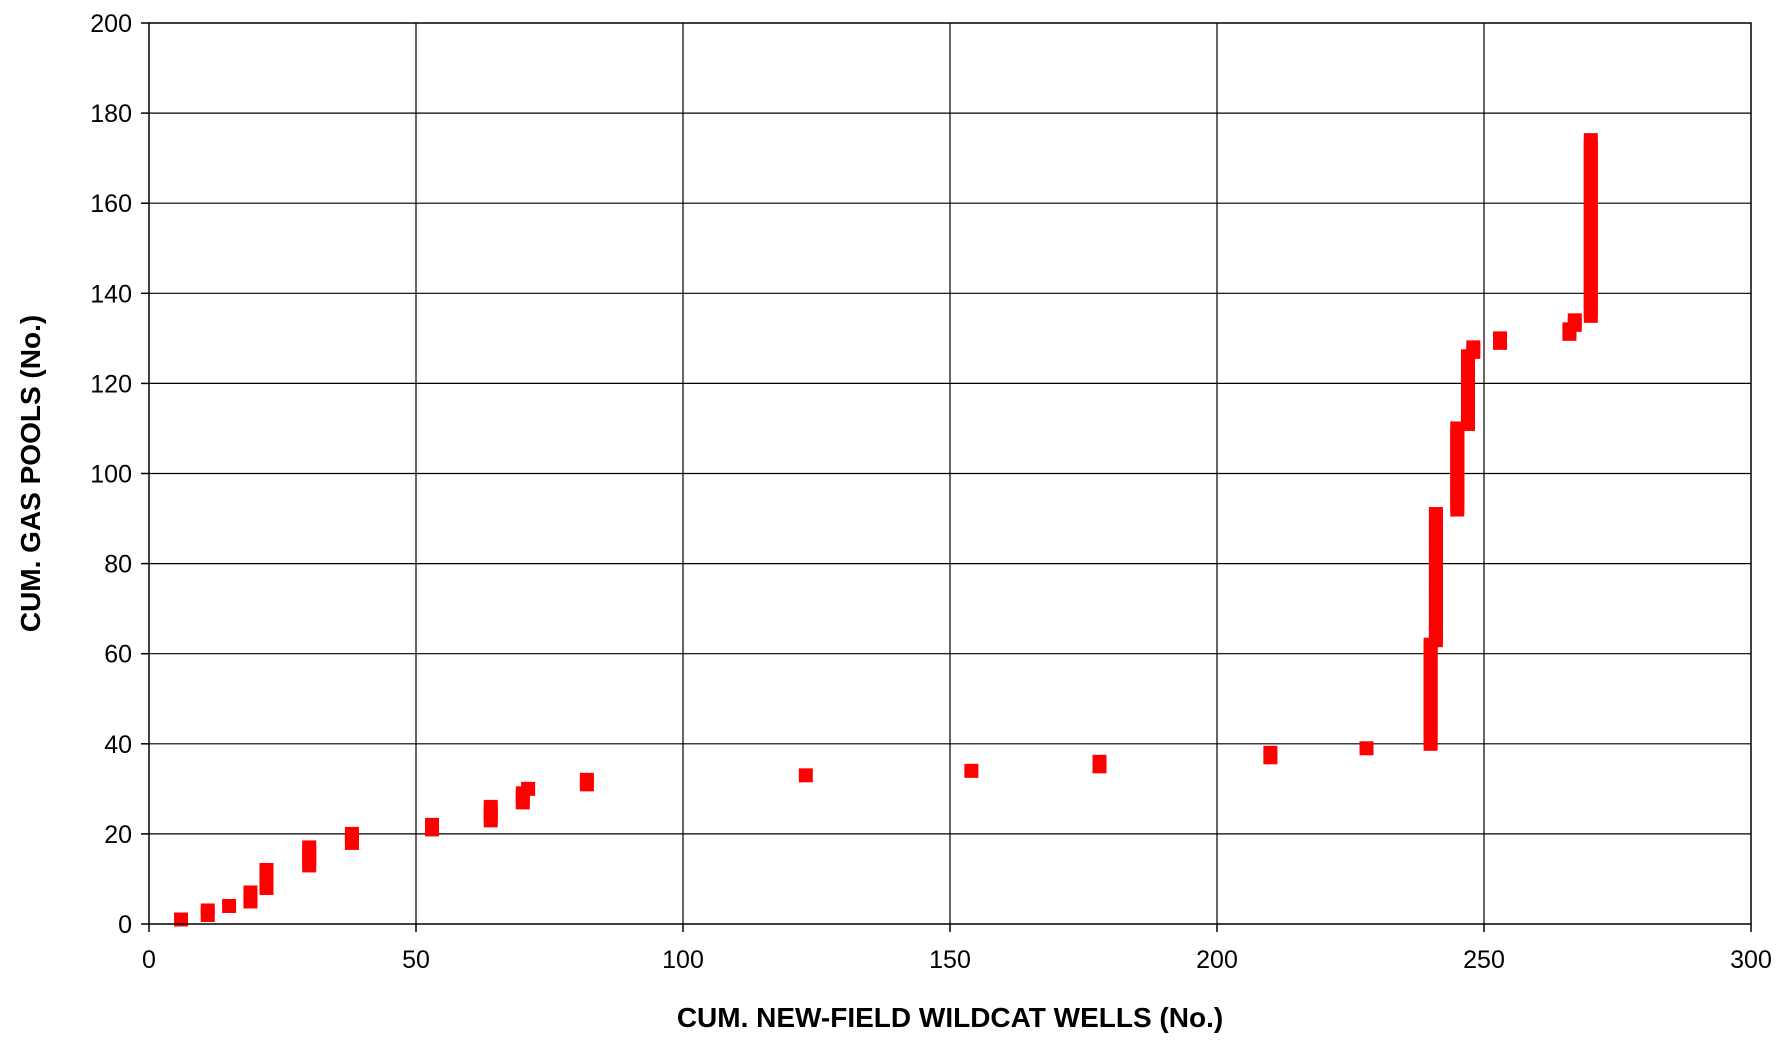 The width and height of the screenshot is (1777, 1045). What do you see at coordinates (111, 204) in the screenshot?
I see `y-tick-label: 160` at bounding box center [111, 204].